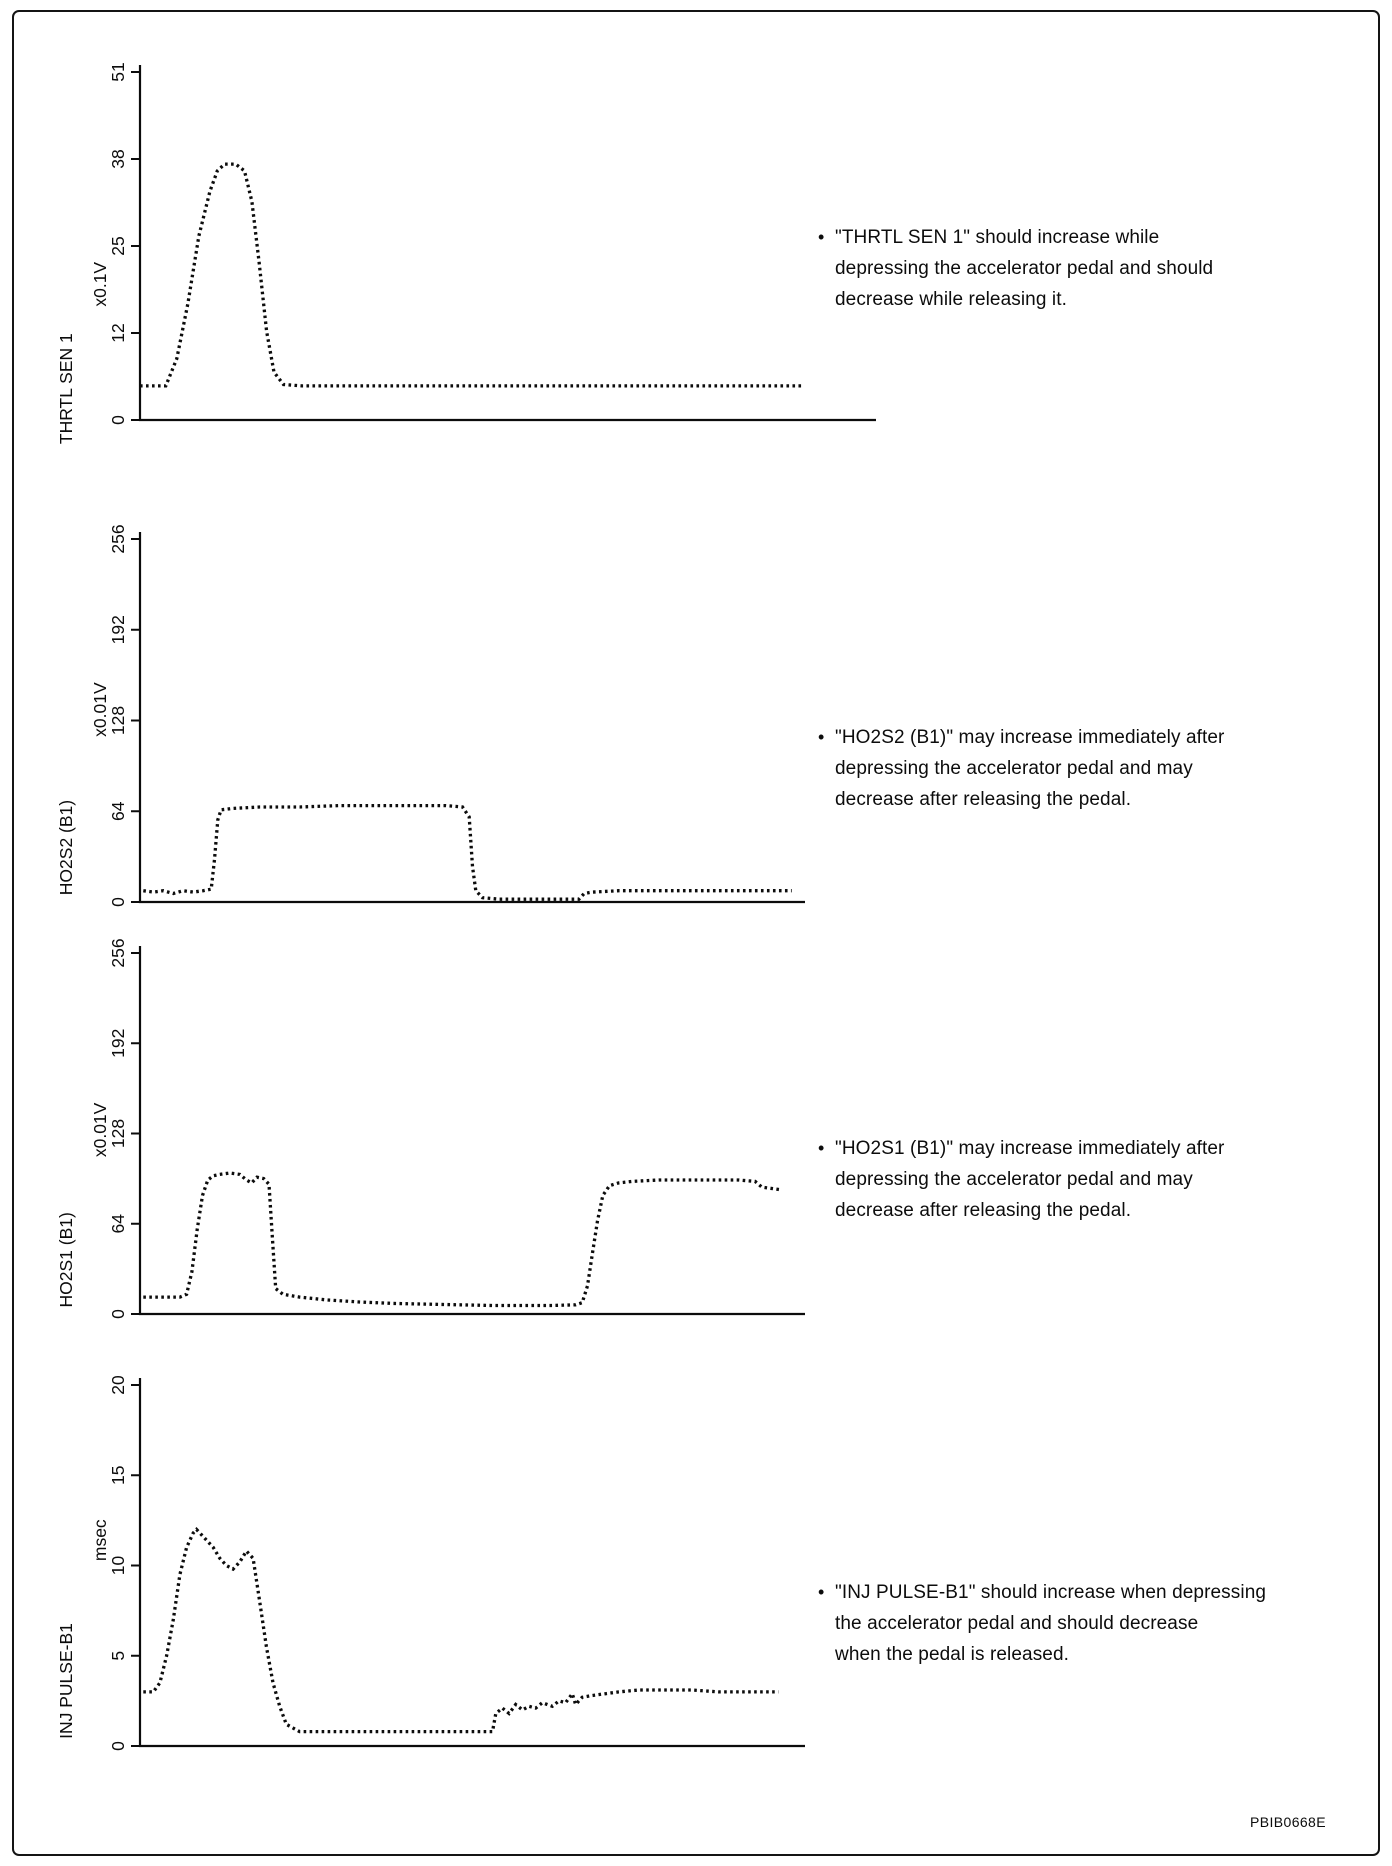  Describe the element at coordinates (66, 847) in the screenshot. I see `param-name-label: HO2S2 (B1)` at that location.